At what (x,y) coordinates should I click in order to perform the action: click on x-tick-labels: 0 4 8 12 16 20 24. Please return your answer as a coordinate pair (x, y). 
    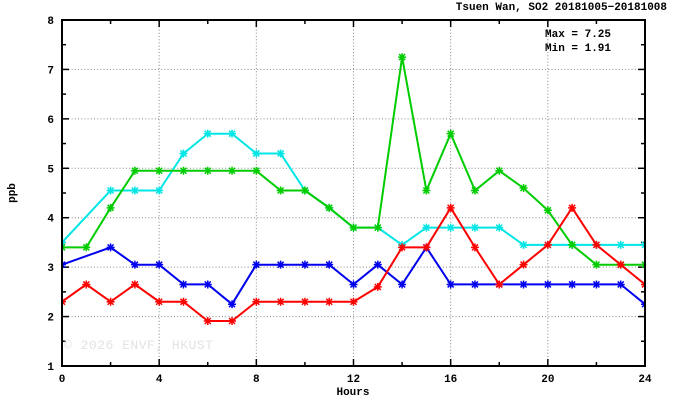
    Looking at the image, I should click on (355, 380).